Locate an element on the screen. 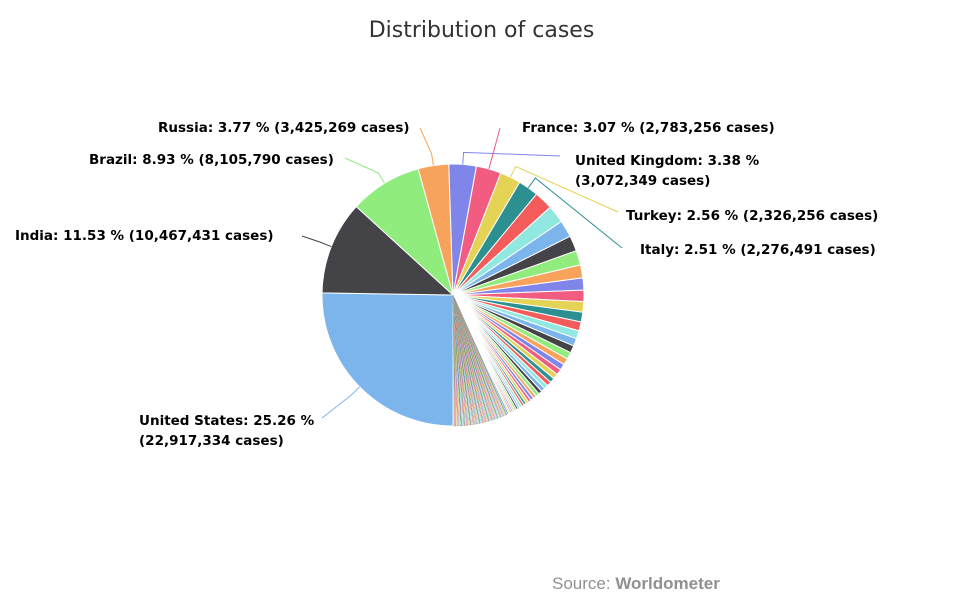 This screenshot has height=604, width=963. data-label-line: France: 3.07 % (2,783,256 cases) is located at coordinates (648, 128).